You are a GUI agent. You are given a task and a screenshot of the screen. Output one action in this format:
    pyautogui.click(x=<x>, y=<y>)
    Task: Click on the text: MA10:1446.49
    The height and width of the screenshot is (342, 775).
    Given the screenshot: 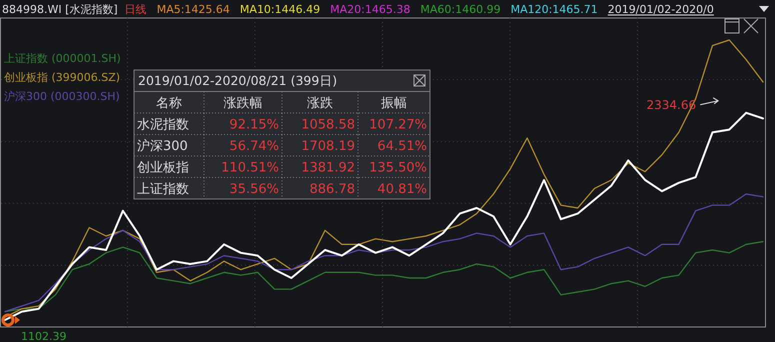 What is the action you would take?
    pyautogui.click(x=280, y=9)
    